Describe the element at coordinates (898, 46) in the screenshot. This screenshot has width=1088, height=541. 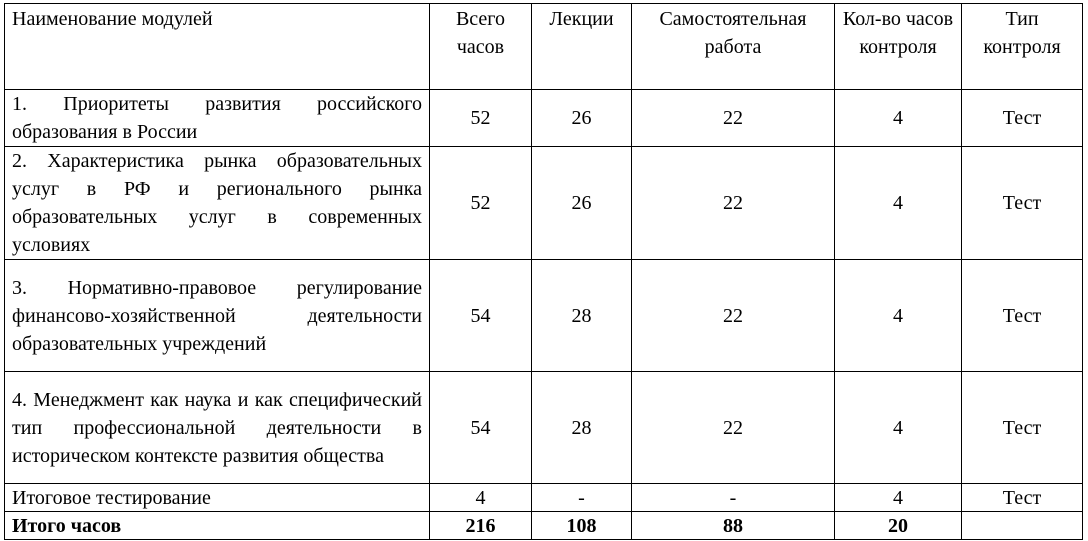
I see `header-control-hours: Кол-во часов контроля` at that location.